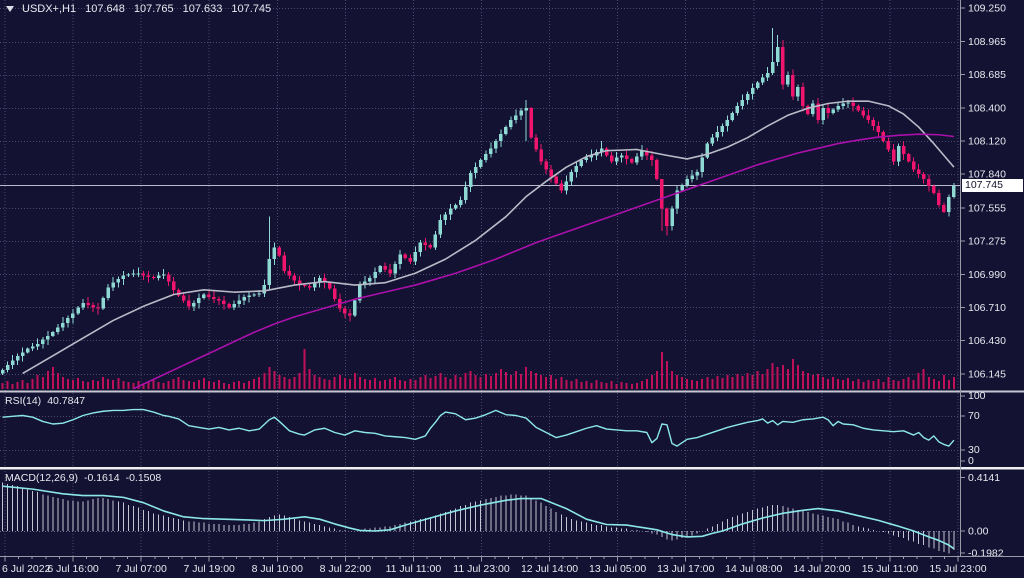 This screenshot has width=1024, height=578. What do you see at coordinates (49, 9) in the screenshot?
I see `symbol-period-label: USDX+,H1` at bounding box center [49, 9].